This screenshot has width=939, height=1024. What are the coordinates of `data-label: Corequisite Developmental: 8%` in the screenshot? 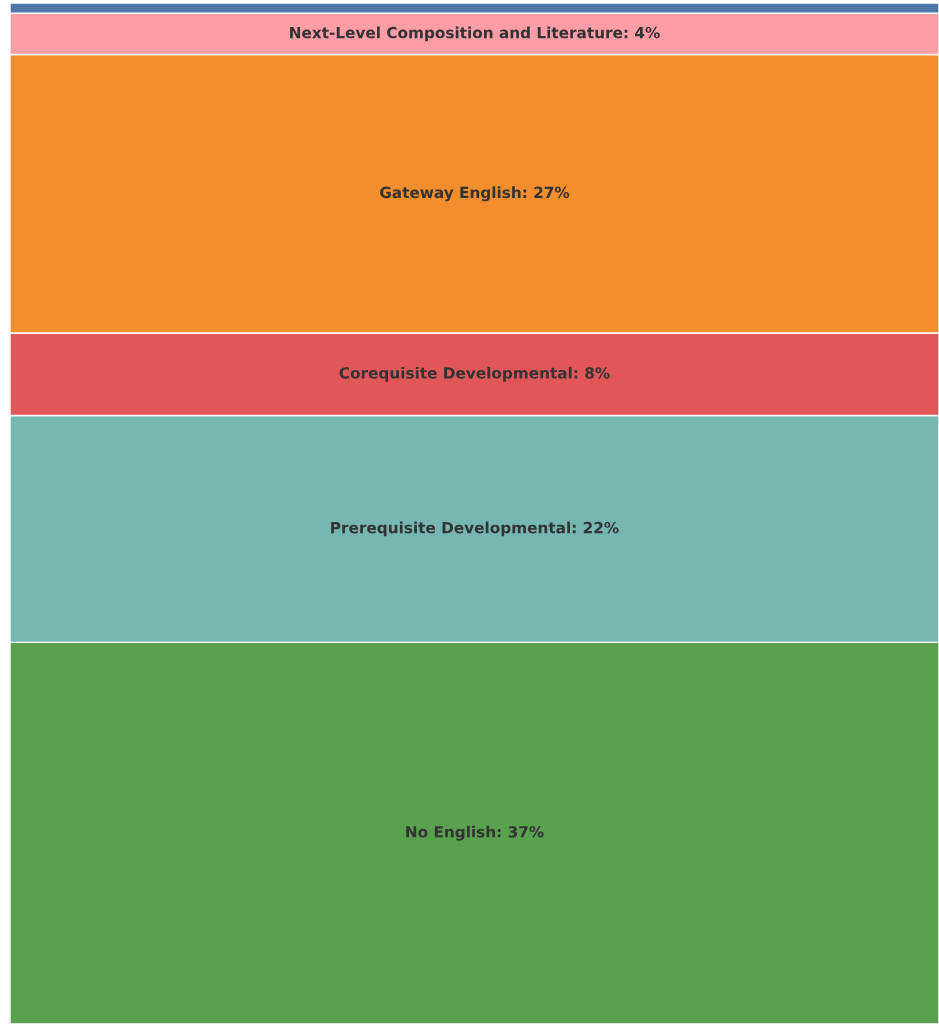 It's located at (474, 374).